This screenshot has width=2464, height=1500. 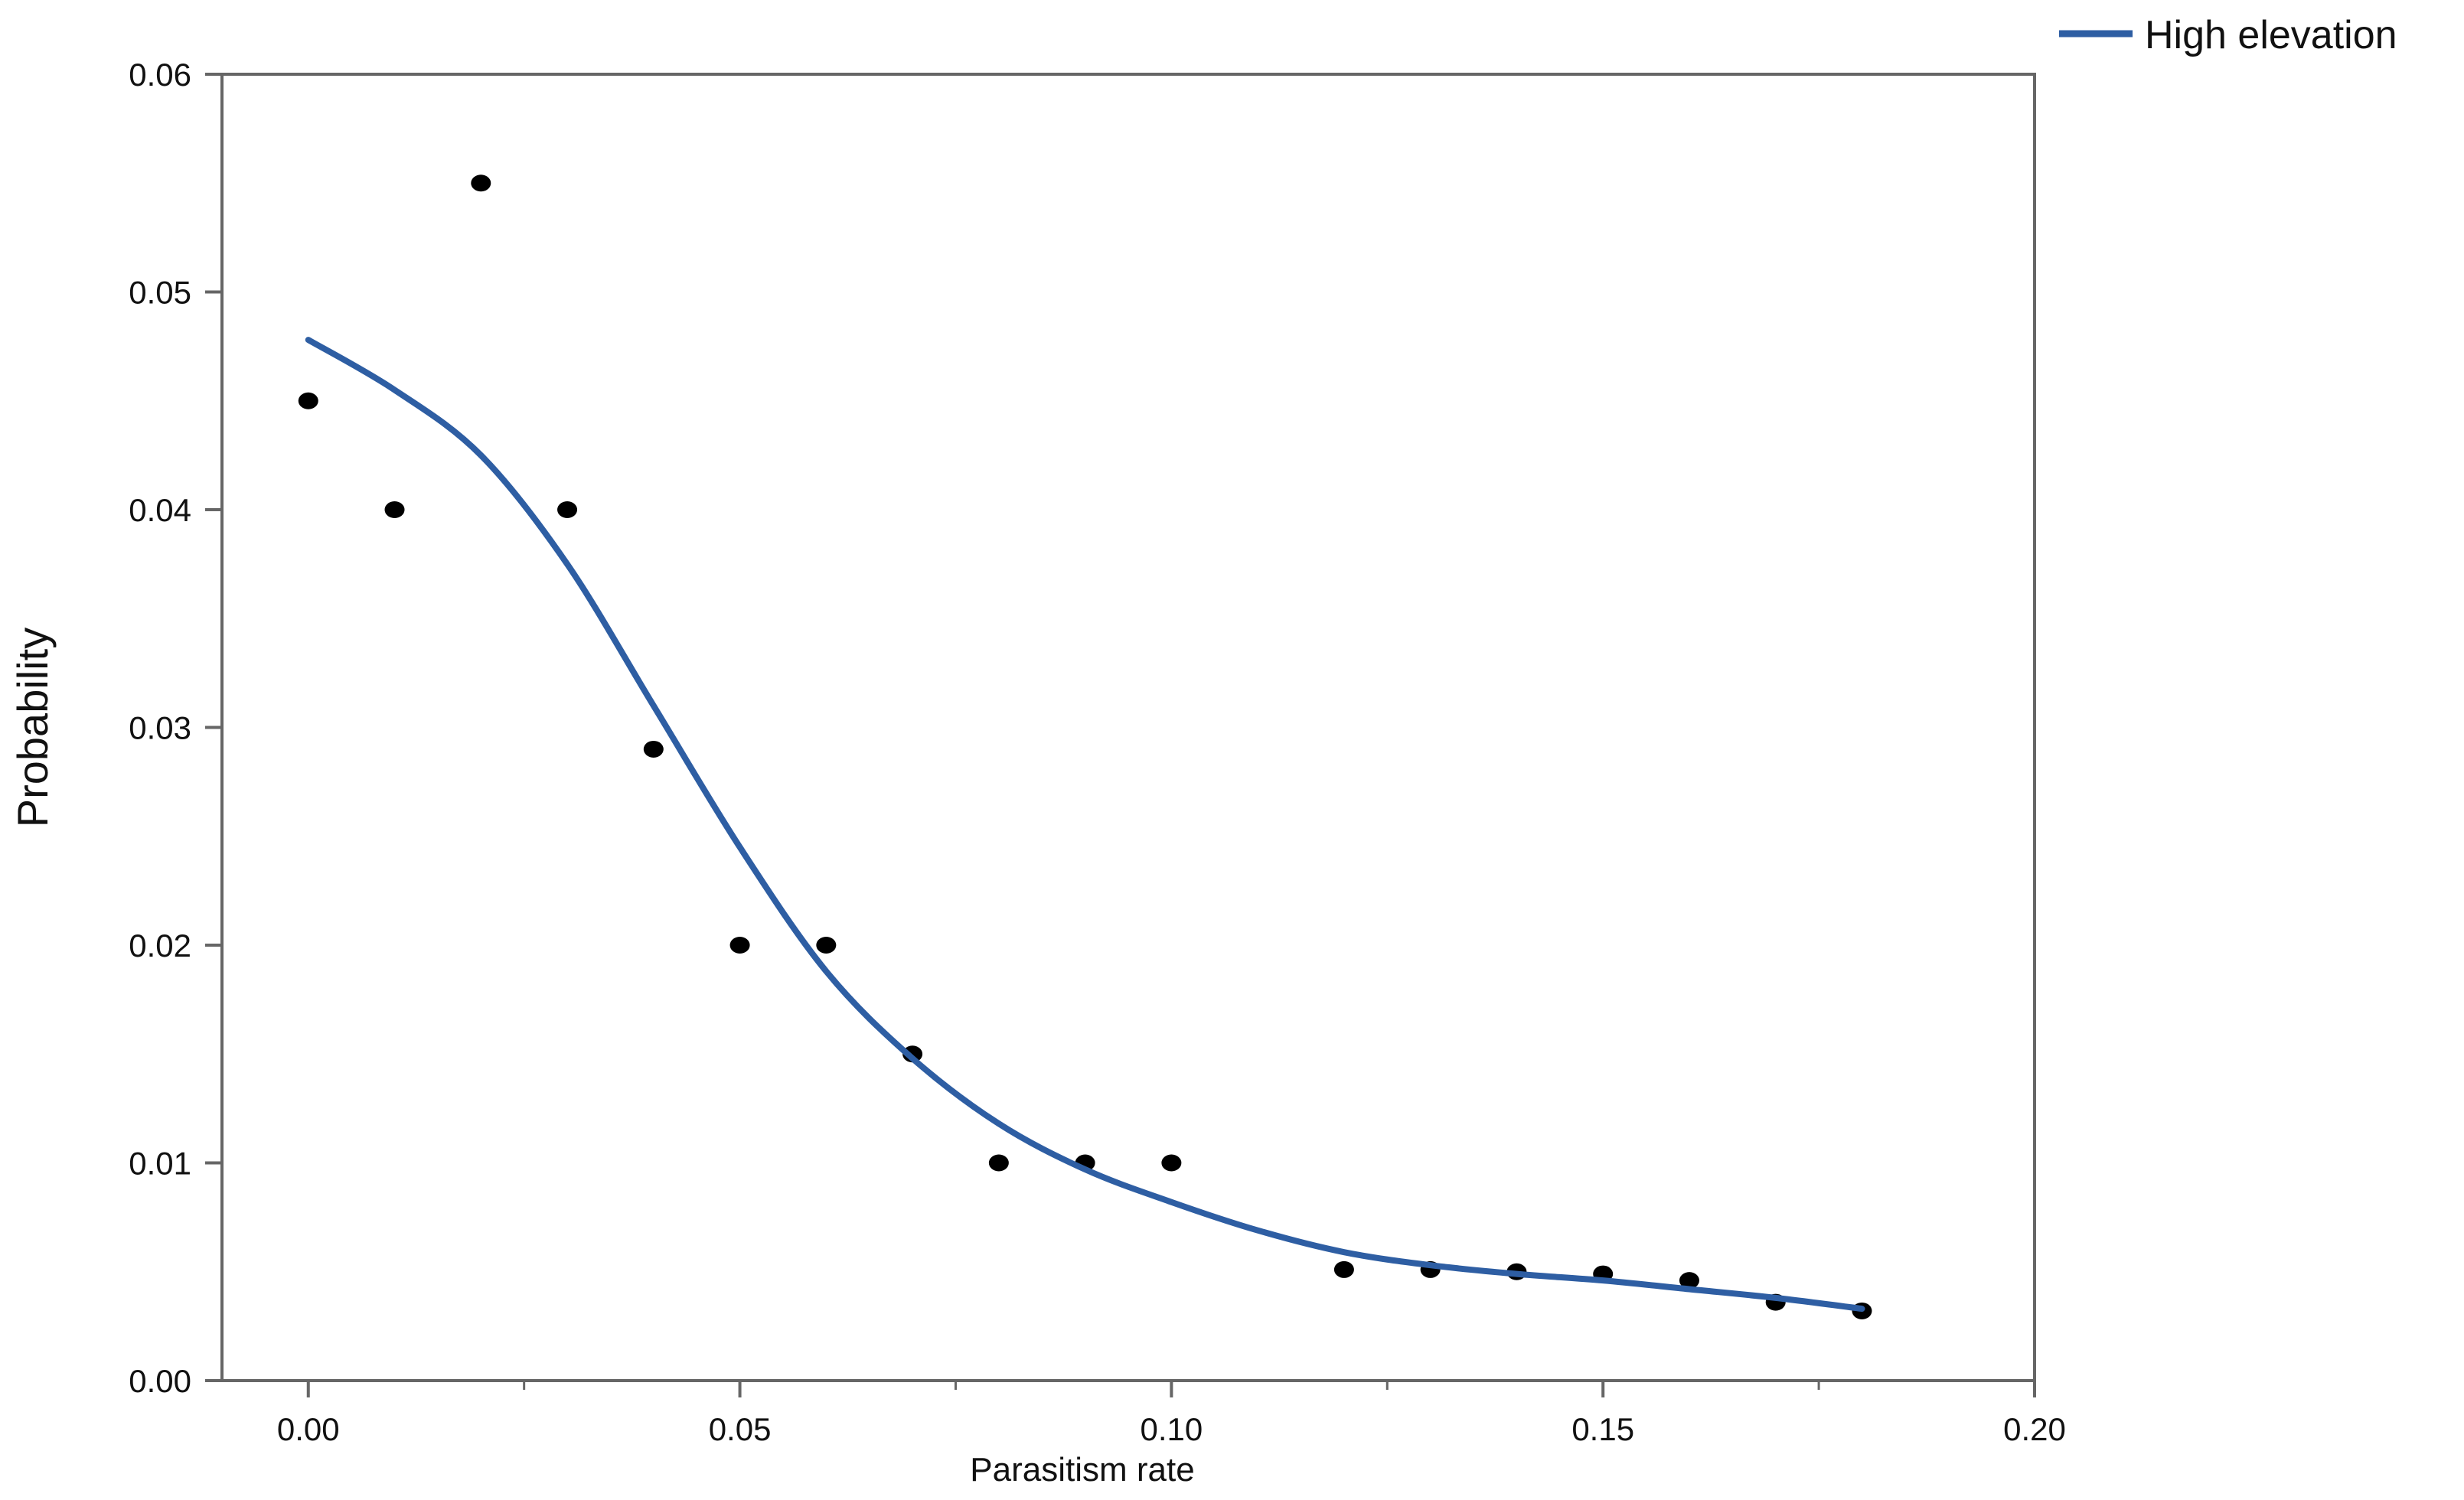 I want to click on y-axis: 0.00 0.01 0.02 0.03 0.04 0.05 0.06, so click(x=175, y=728).